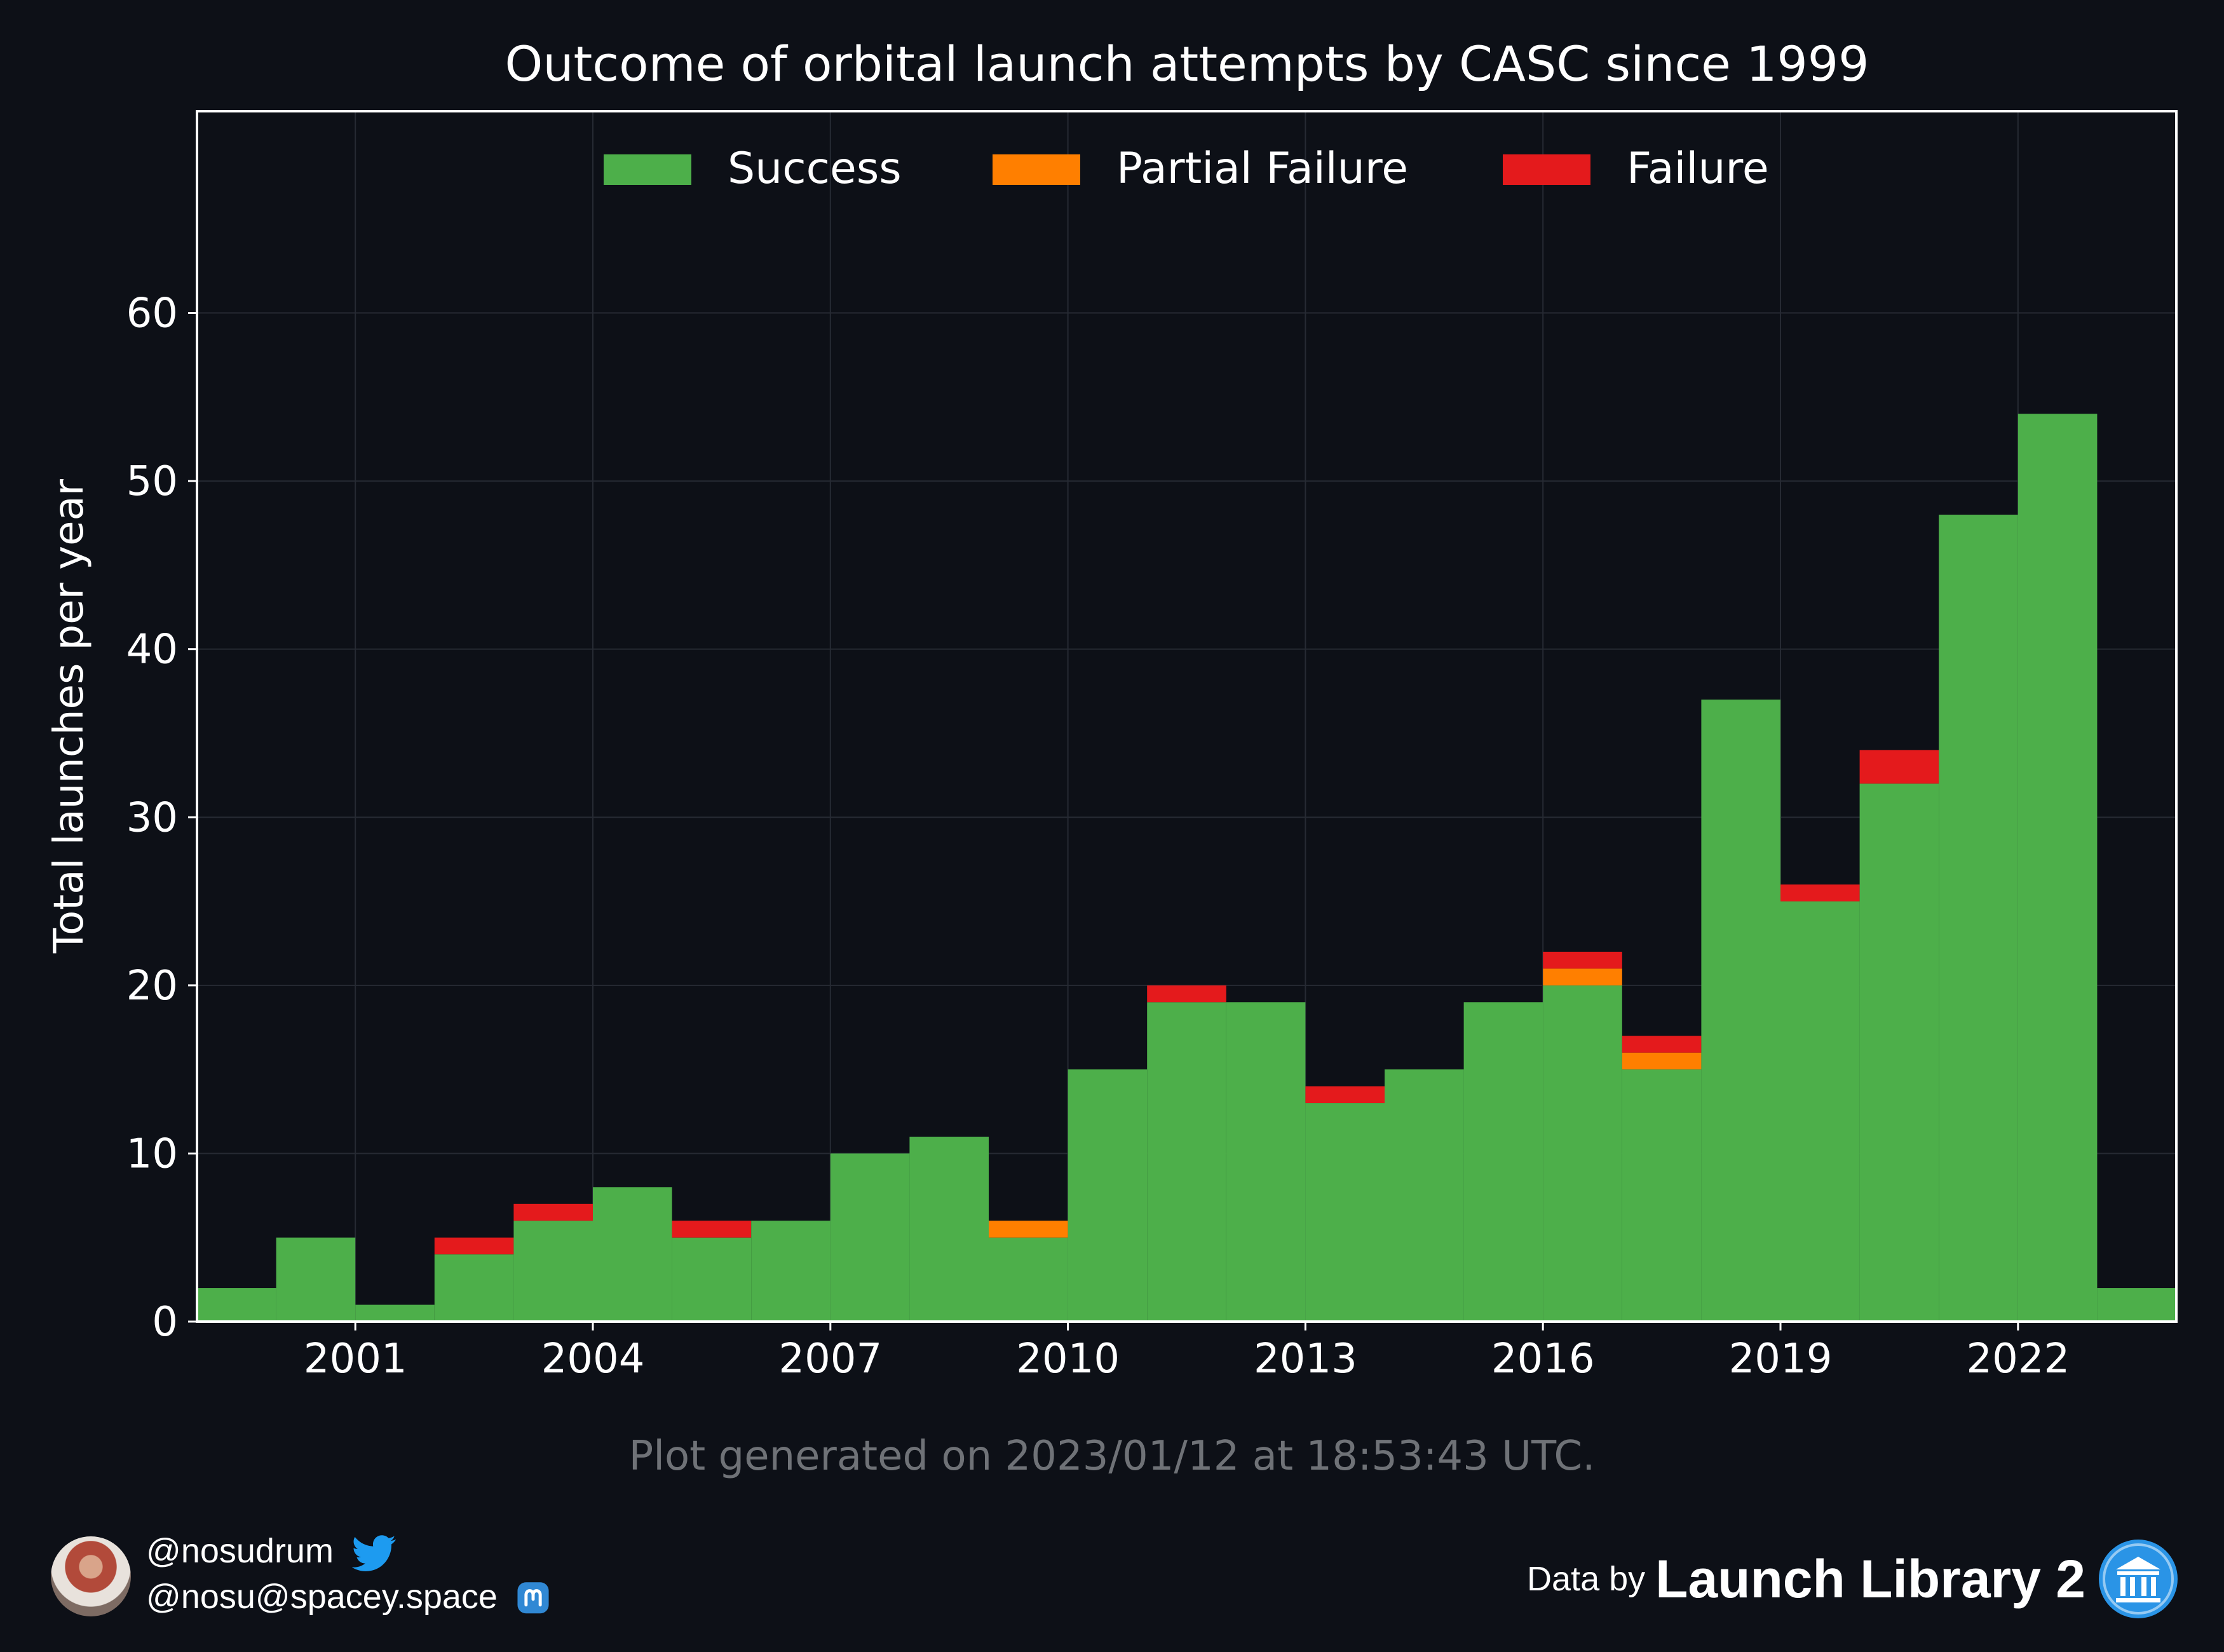 The height and width of the screenshot is (1652, 2224). I want to click on bar-success-2003, so click(553, 1271).